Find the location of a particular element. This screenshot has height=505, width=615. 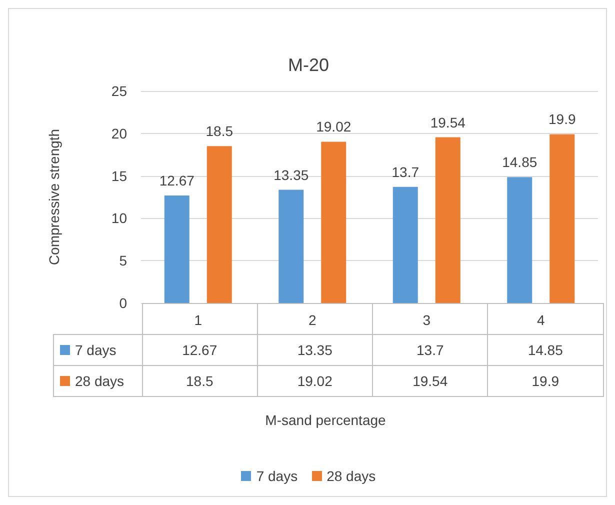

annotation: 12.67 is located at coordinates (177, 180).